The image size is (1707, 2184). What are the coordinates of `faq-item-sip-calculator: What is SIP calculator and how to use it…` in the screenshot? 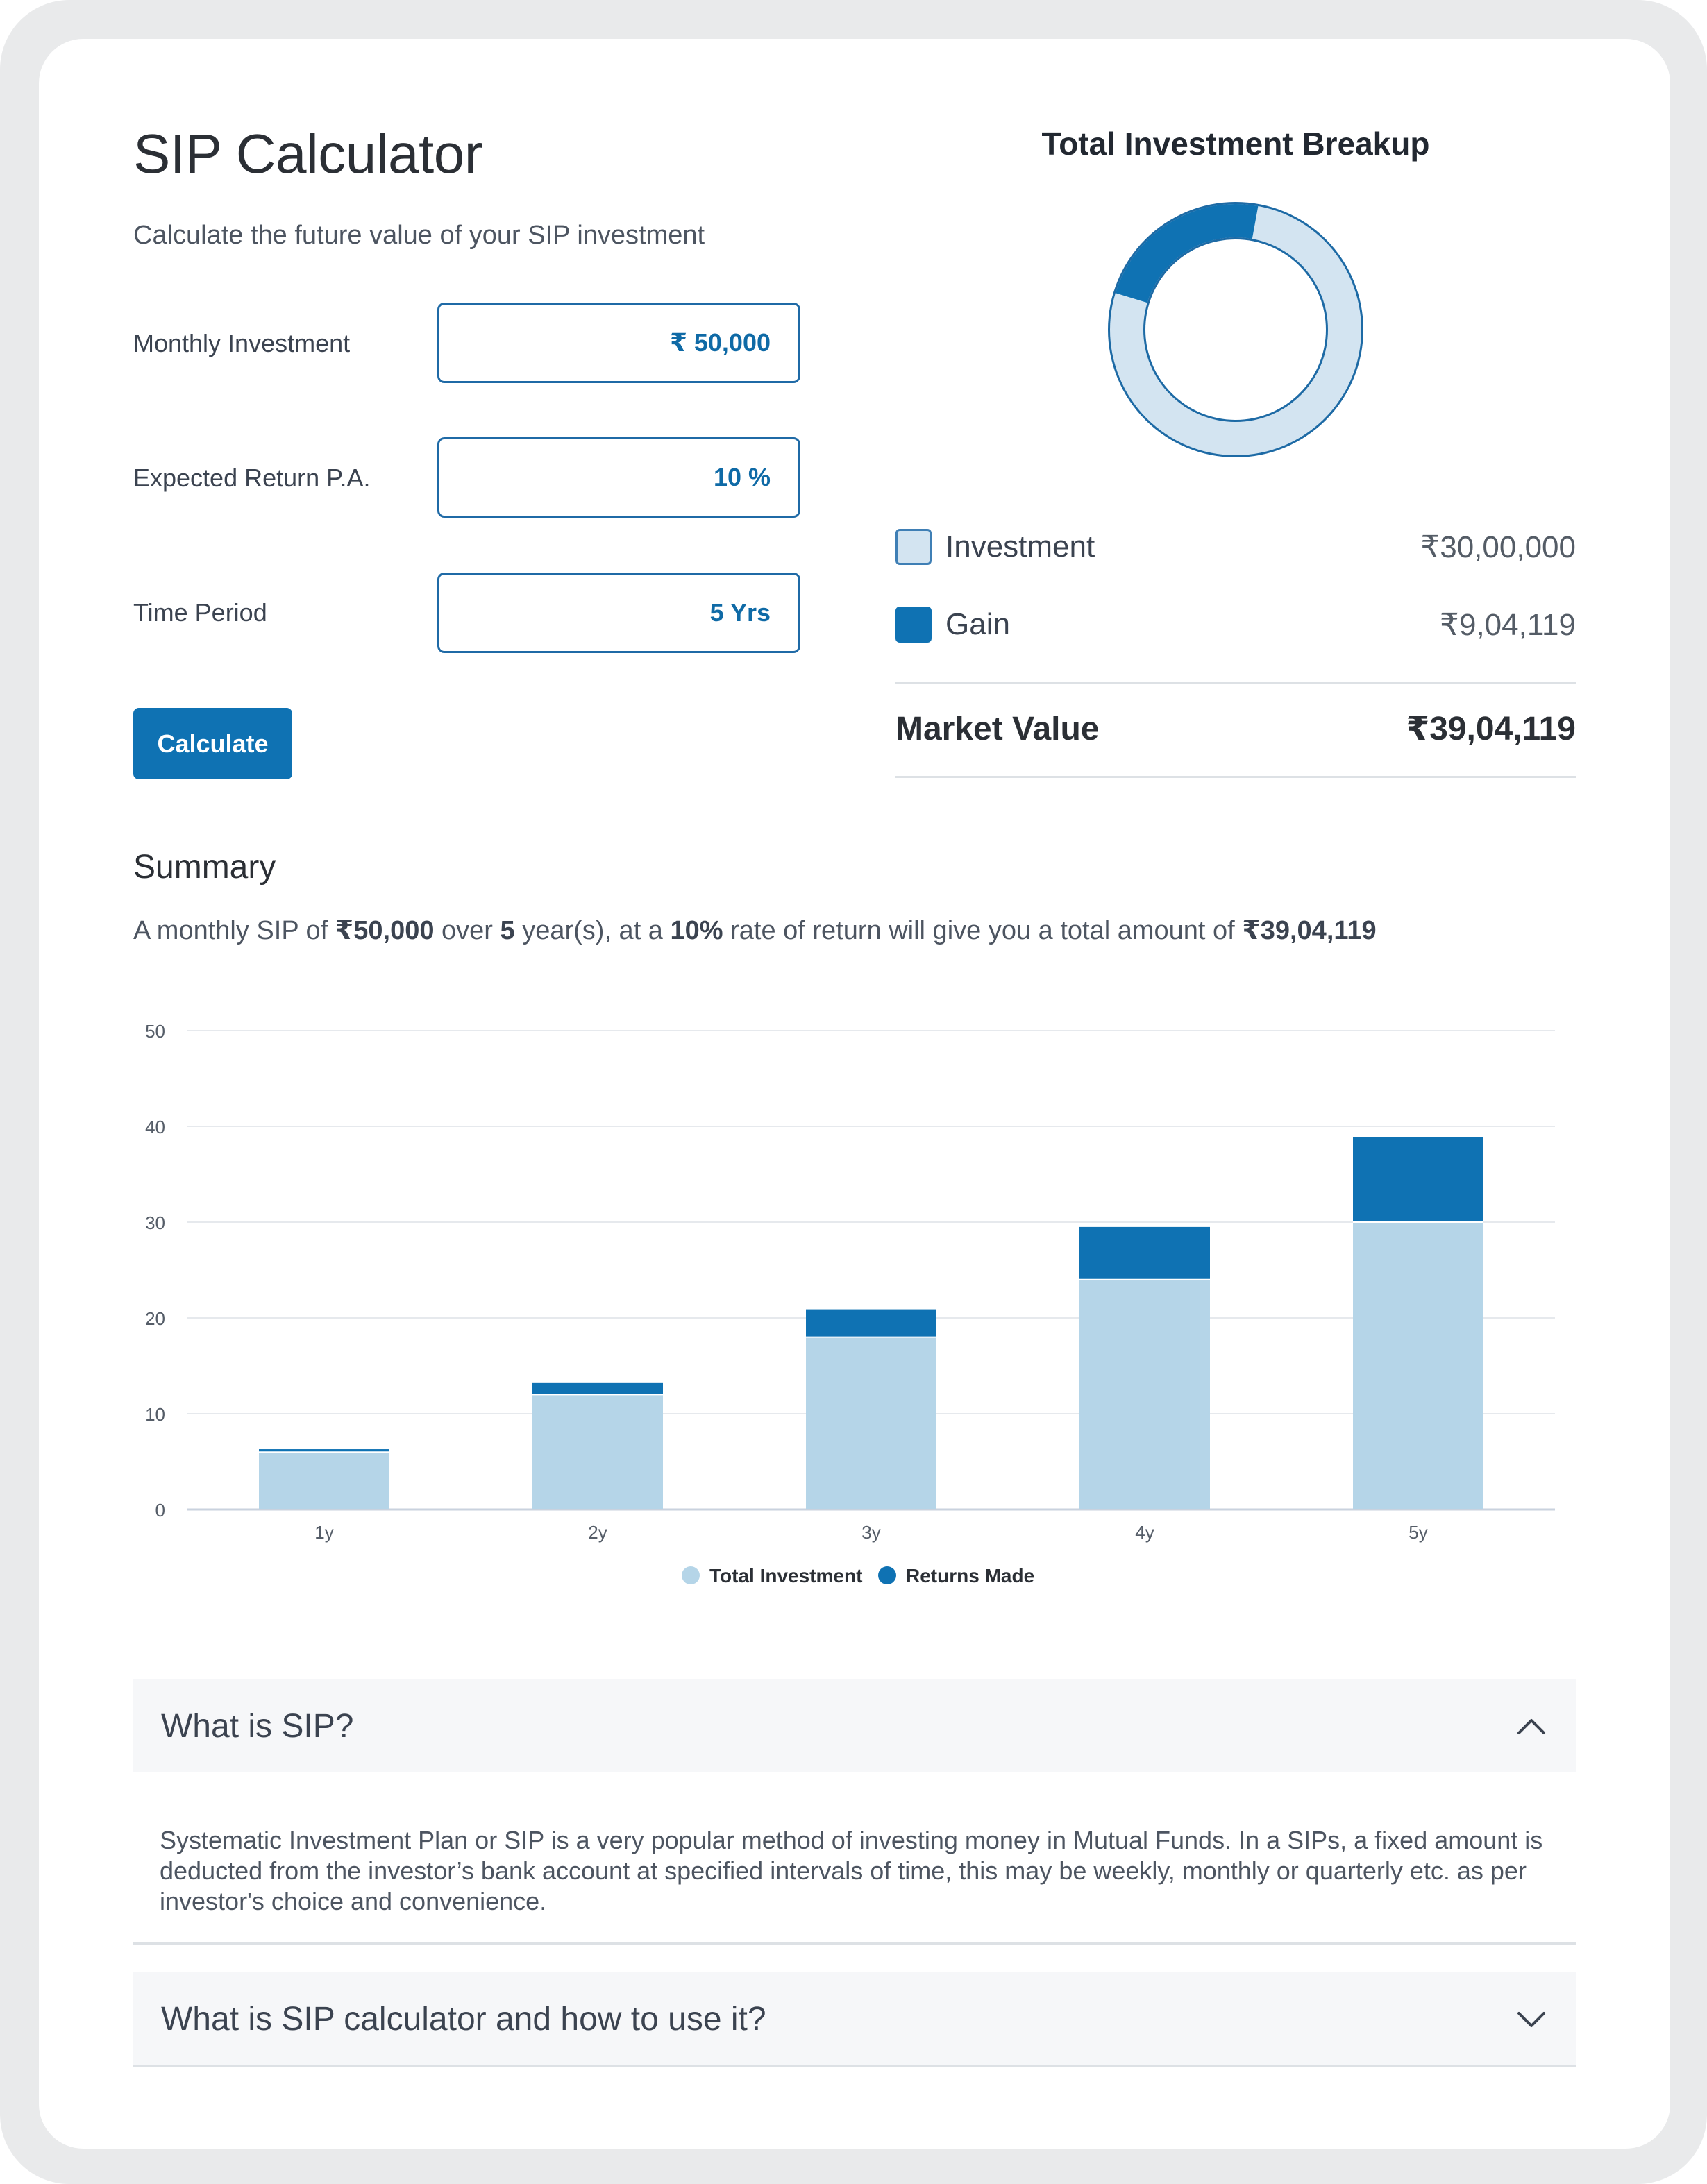 It's located at (854, 2018).